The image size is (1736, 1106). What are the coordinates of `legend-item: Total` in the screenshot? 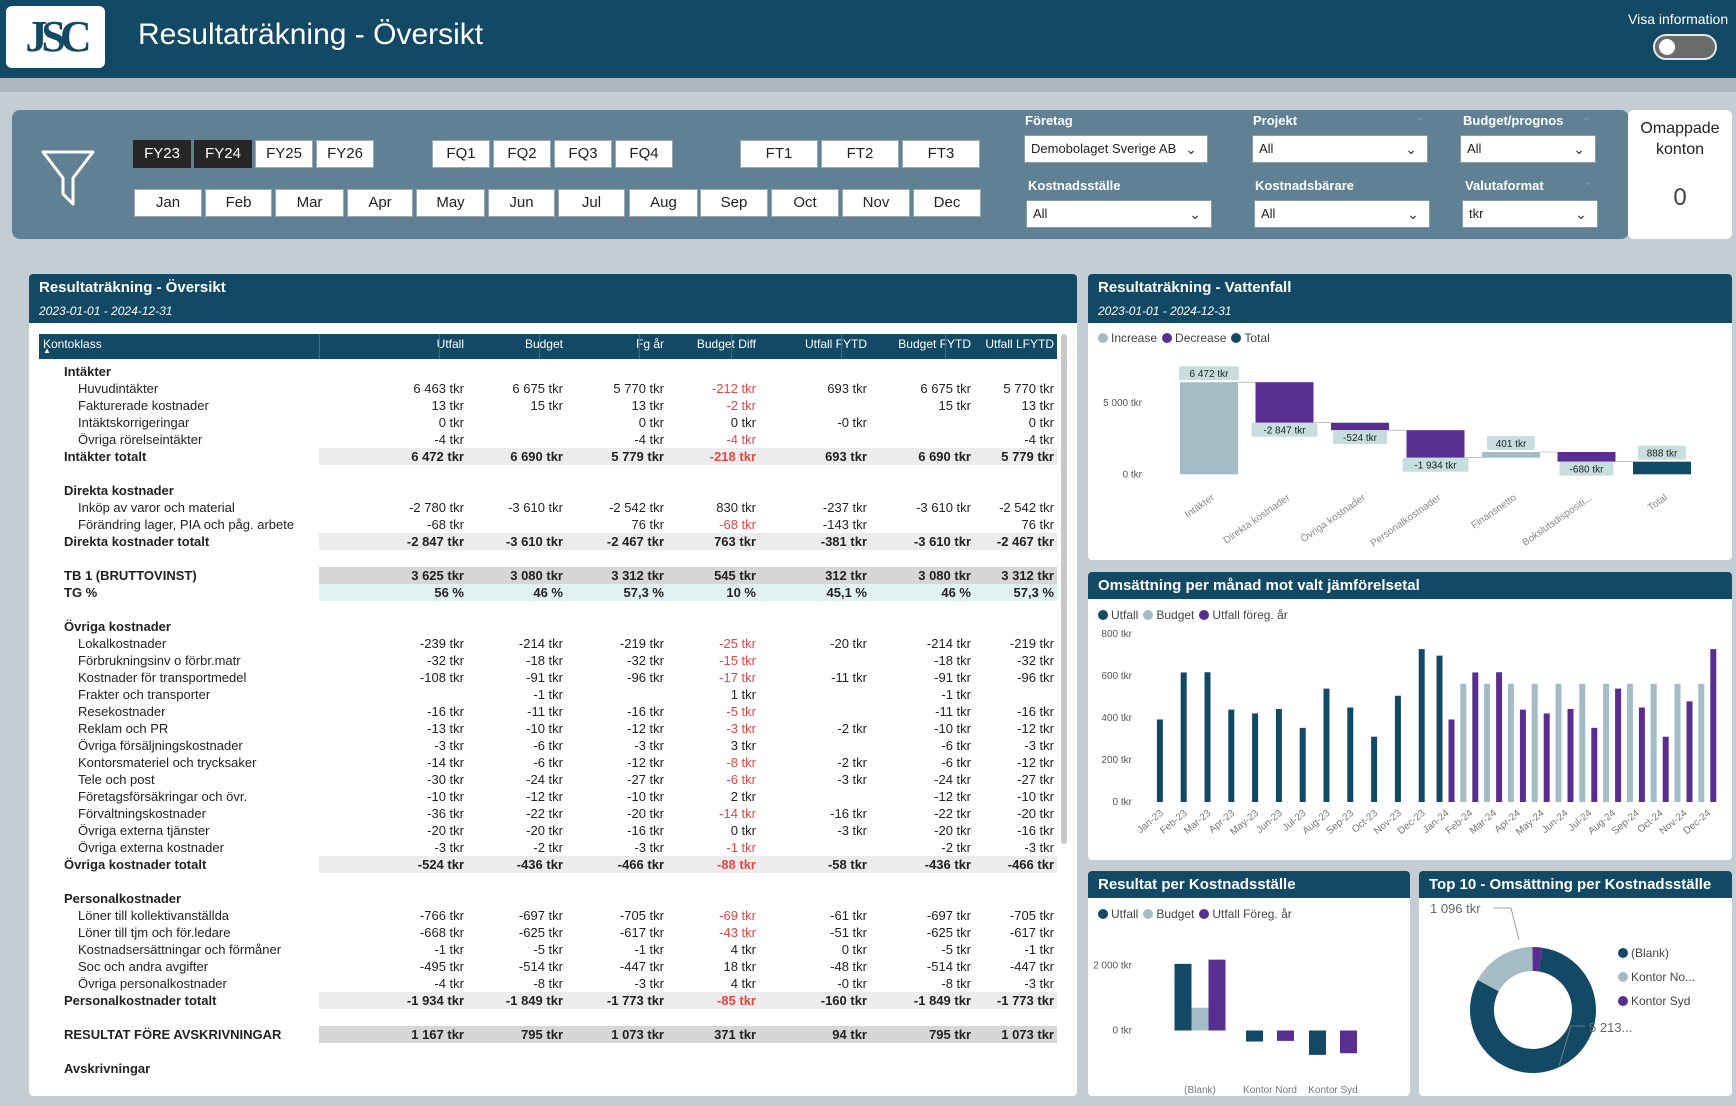 It's located at (1250, 338).